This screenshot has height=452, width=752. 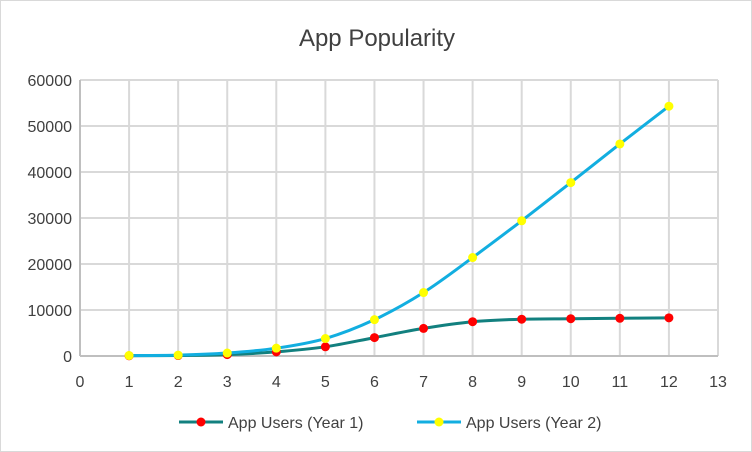 What do you see at coordinates (50, 127) in the screenshot?
I see `y-tick-label: 50000` at bounding box center [50, 127].